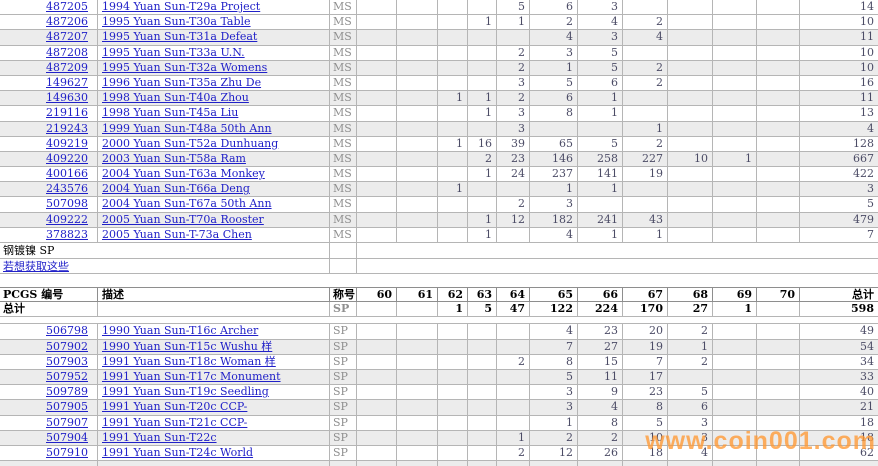 This screenshot has width=878, height=466. Describe the element at coordinates (189, 361) in the screenshot. I see `coin-description-cell-link: 1991 Yuan Sun-T18c Woman 样` at that location.